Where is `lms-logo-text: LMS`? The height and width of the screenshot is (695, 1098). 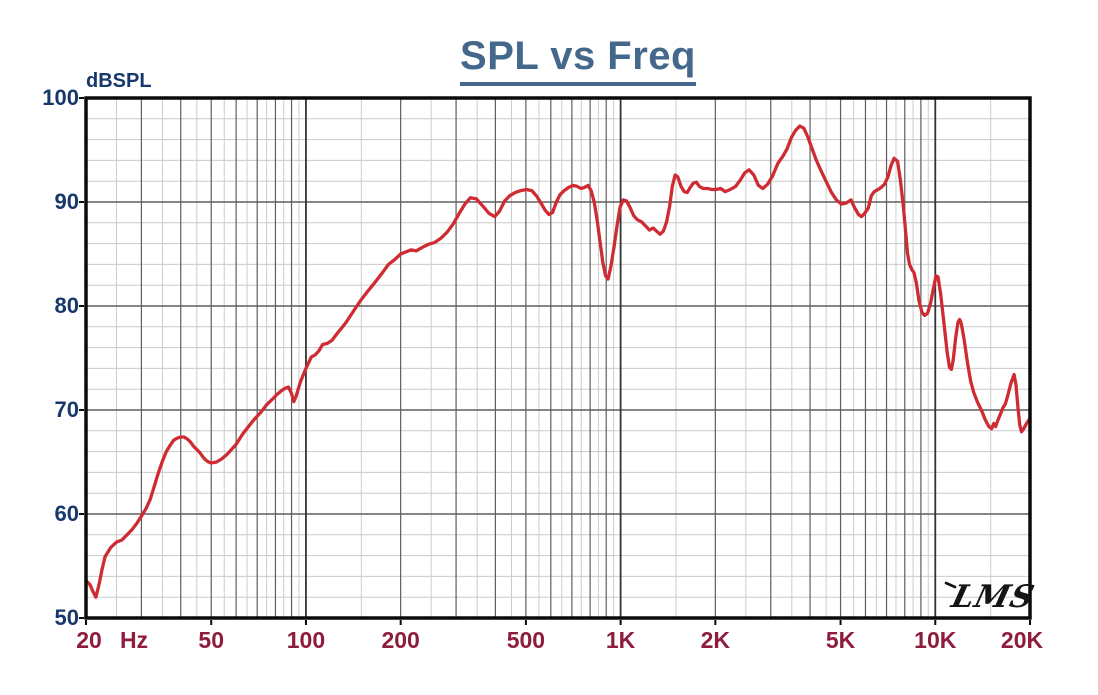
lms-logo-text: LMS is located at coordinates (993, 596).